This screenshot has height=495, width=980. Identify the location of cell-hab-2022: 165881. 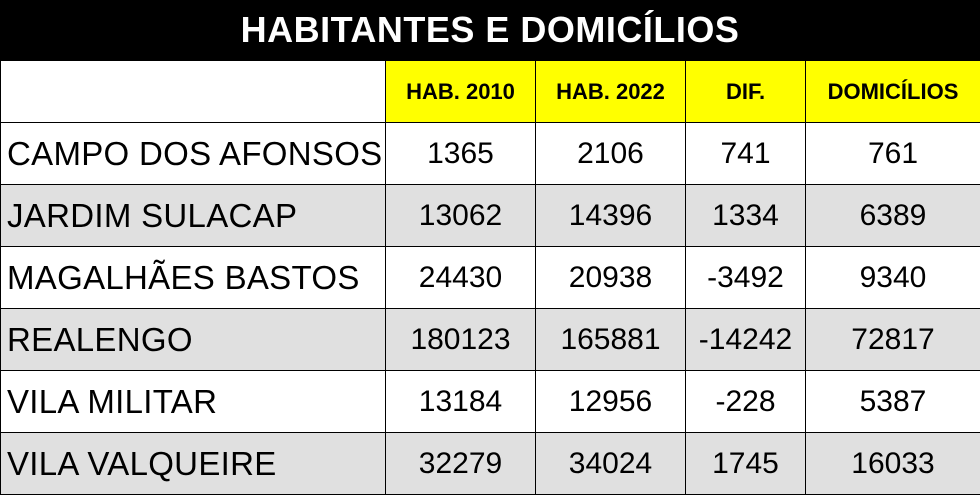
(611, 340).